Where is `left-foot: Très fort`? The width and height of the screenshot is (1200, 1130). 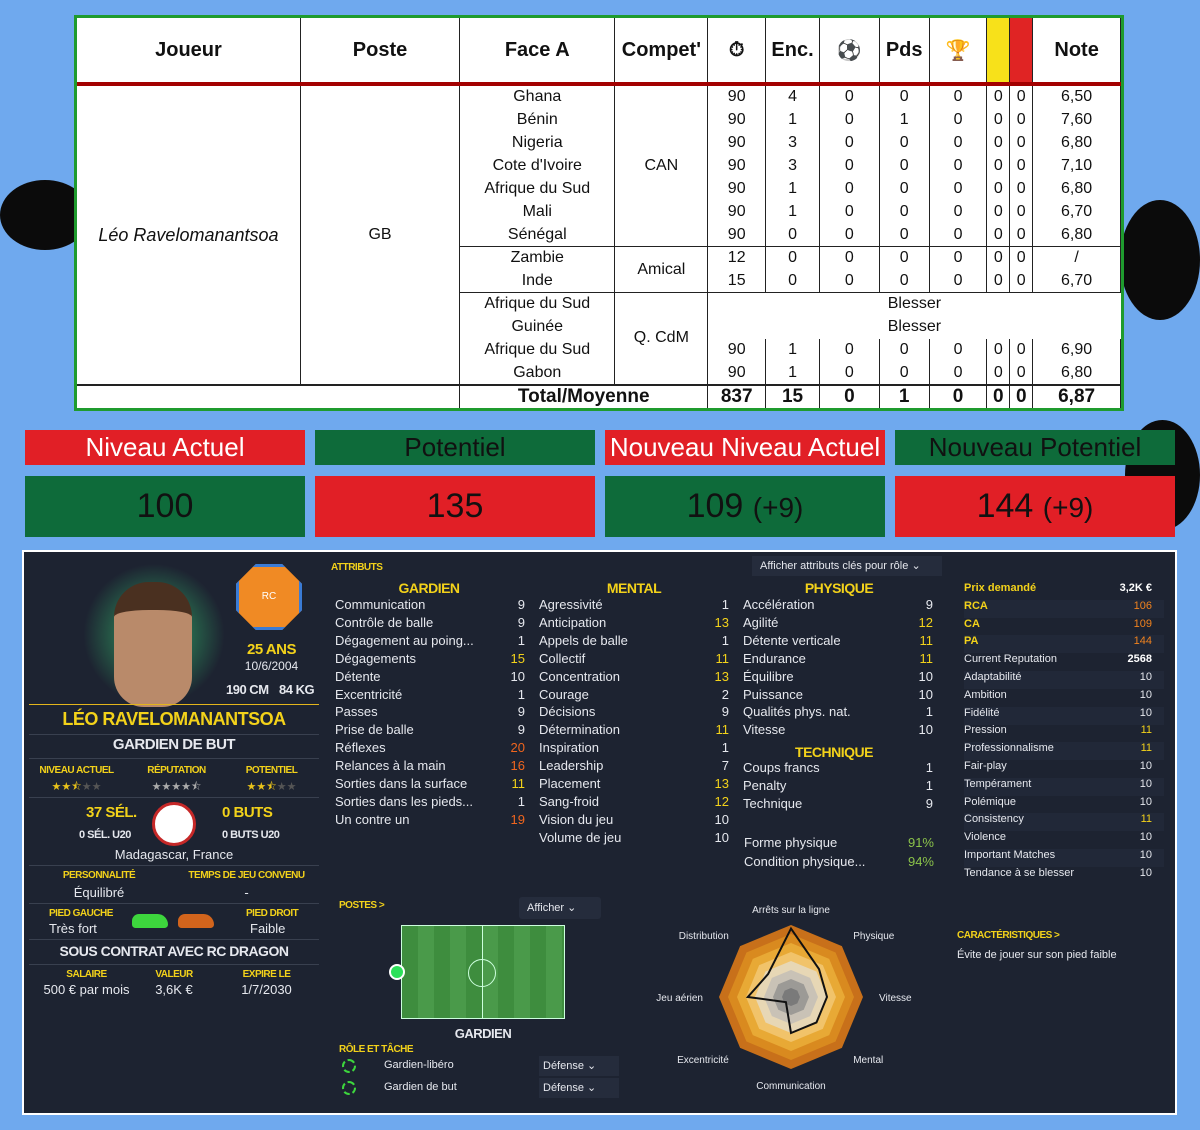 left-foot: Très fort is located at coordinates (73, 928).